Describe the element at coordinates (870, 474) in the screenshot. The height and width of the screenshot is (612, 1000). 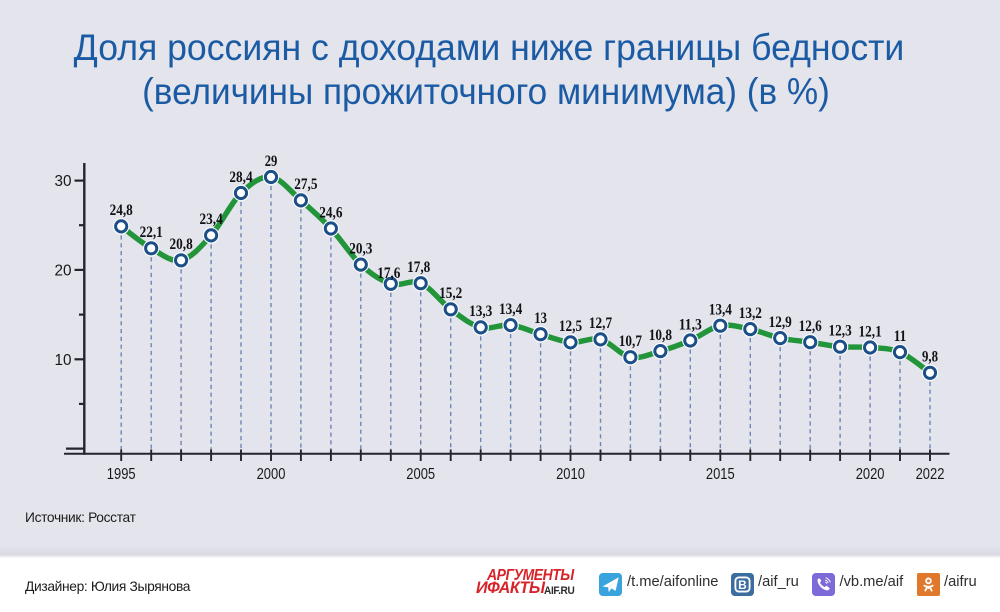
I see `svg-text: 2020` at that location.